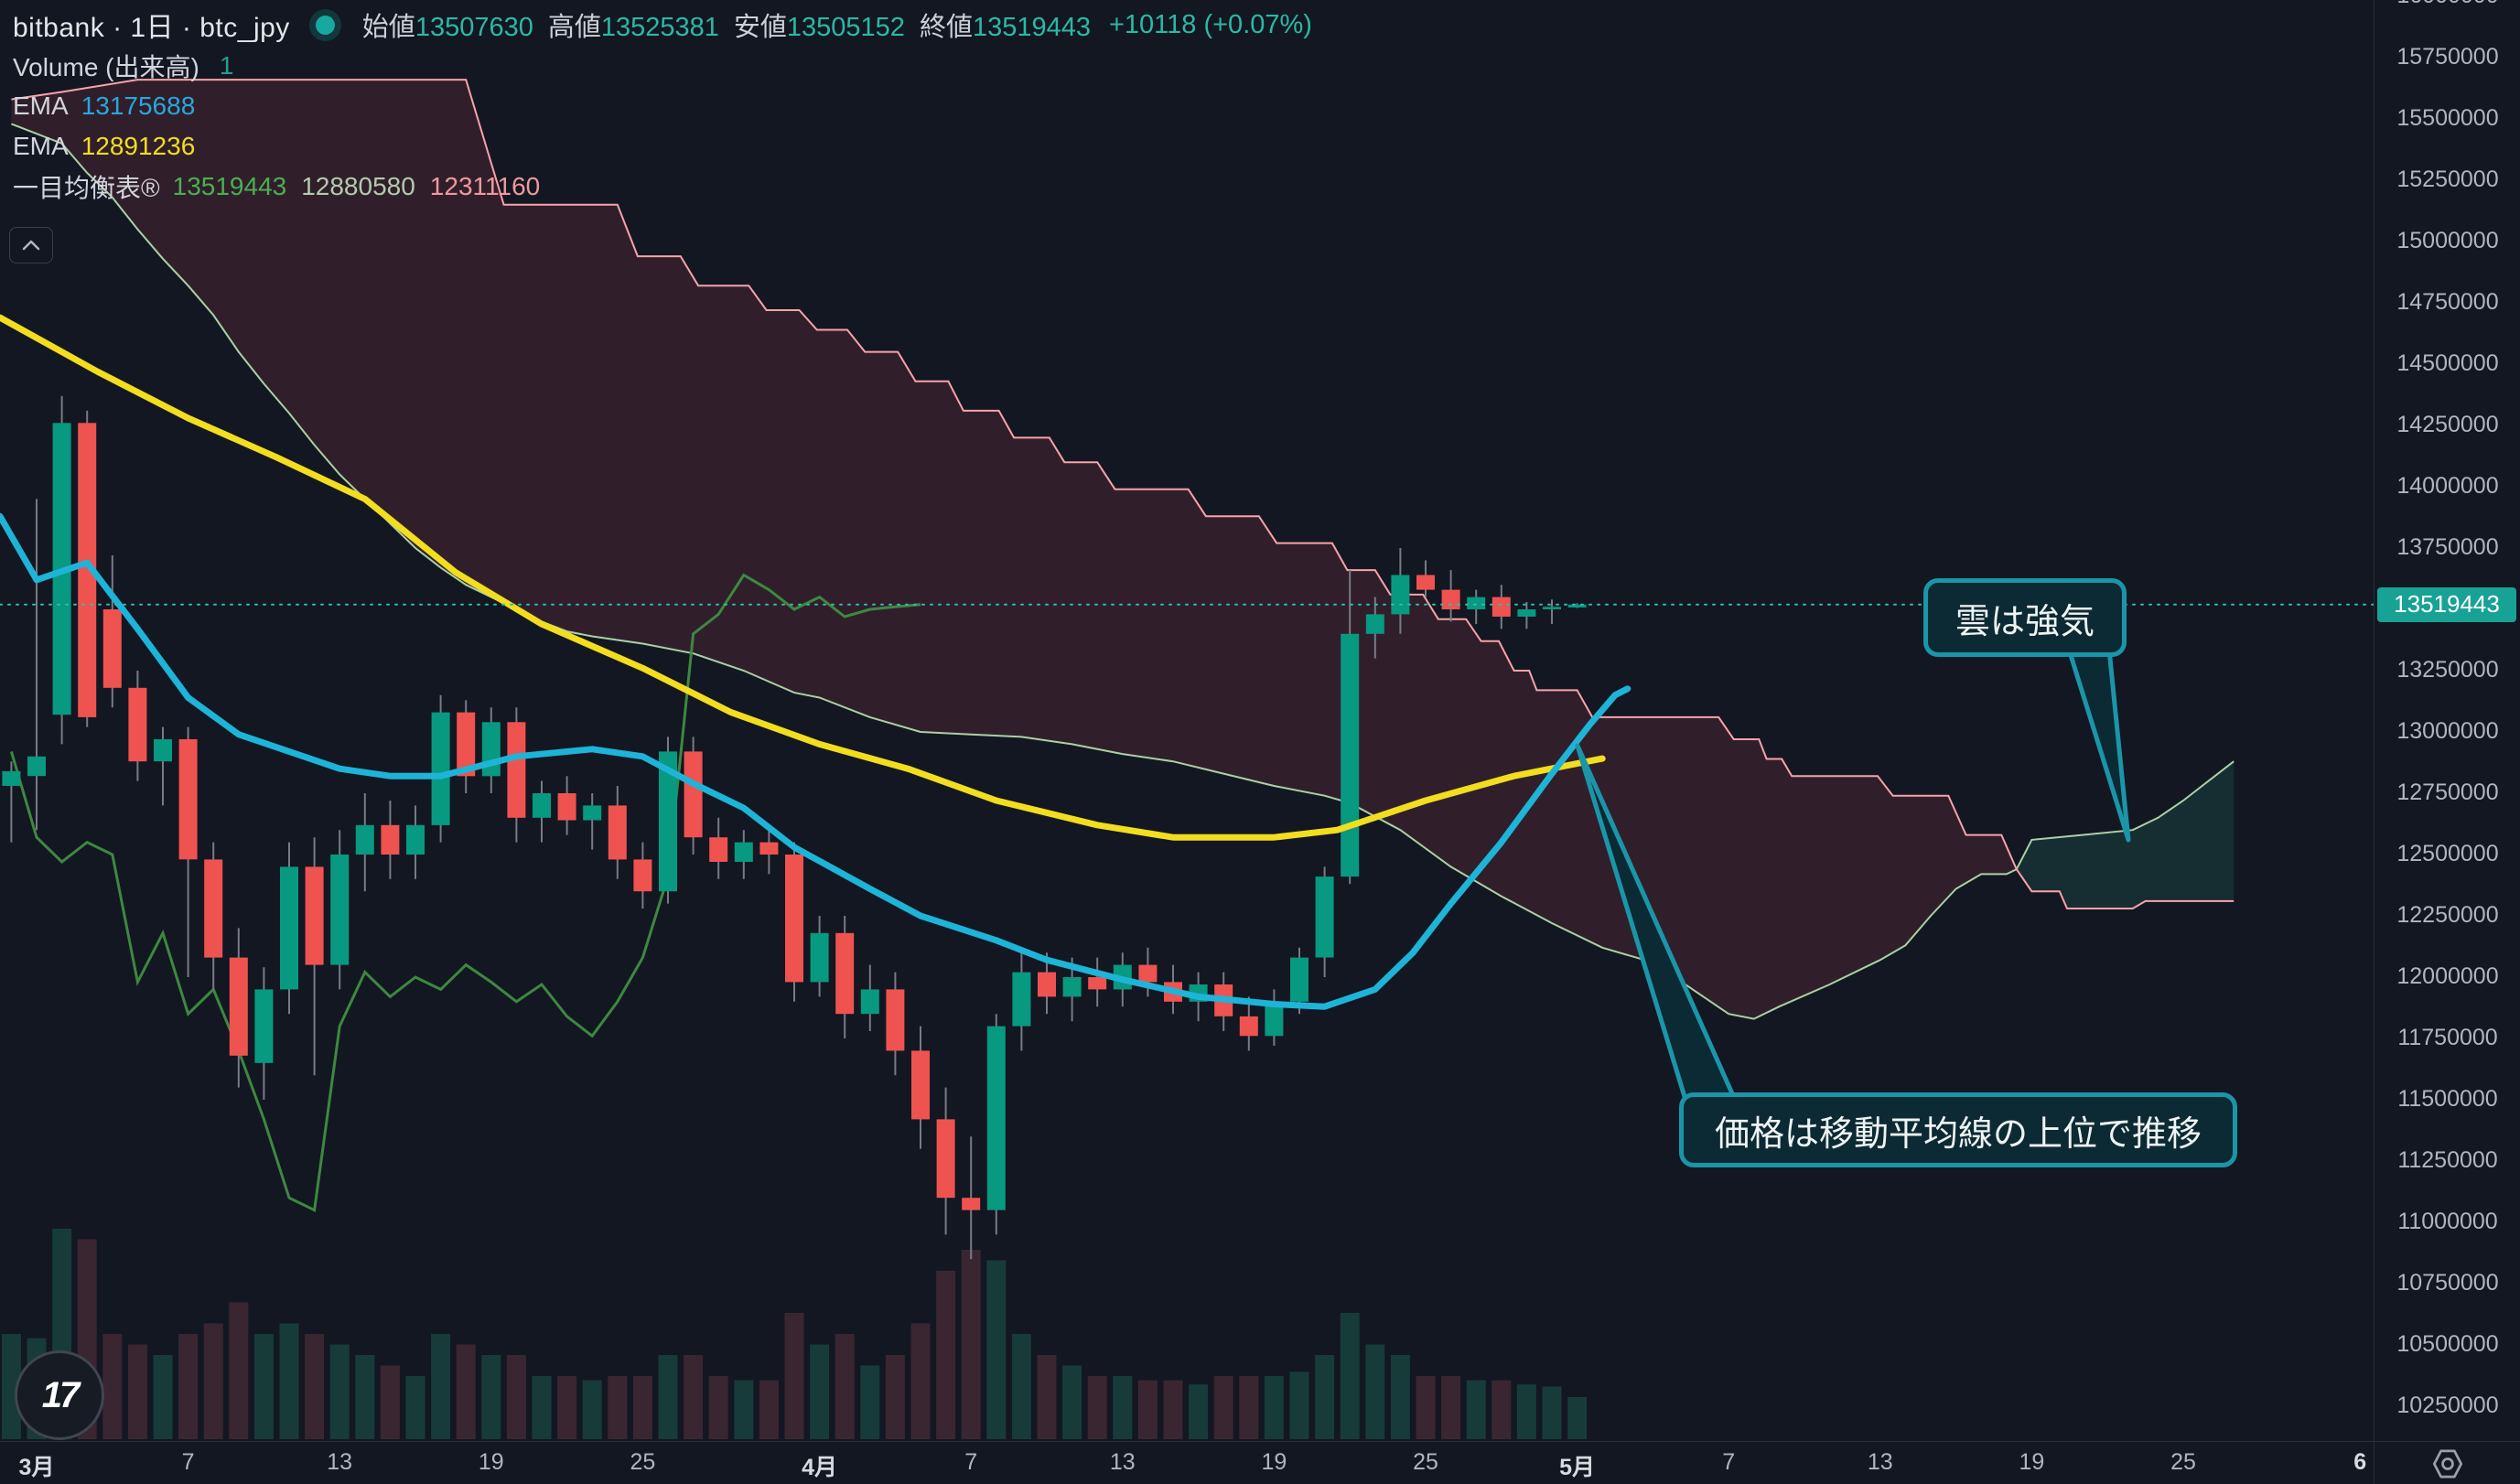 This screenshot has width=2520, height=1484. Describe the element at coordinates (574, 27) in the screenshot. I see `high-label: 高値` at that location.